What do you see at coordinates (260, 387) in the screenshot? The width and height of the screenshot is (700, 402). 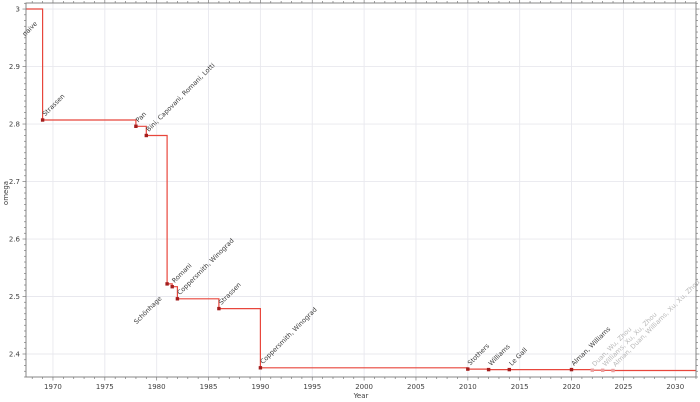 I see `x-tick-label: 1990` at bounding box center [260, 387].